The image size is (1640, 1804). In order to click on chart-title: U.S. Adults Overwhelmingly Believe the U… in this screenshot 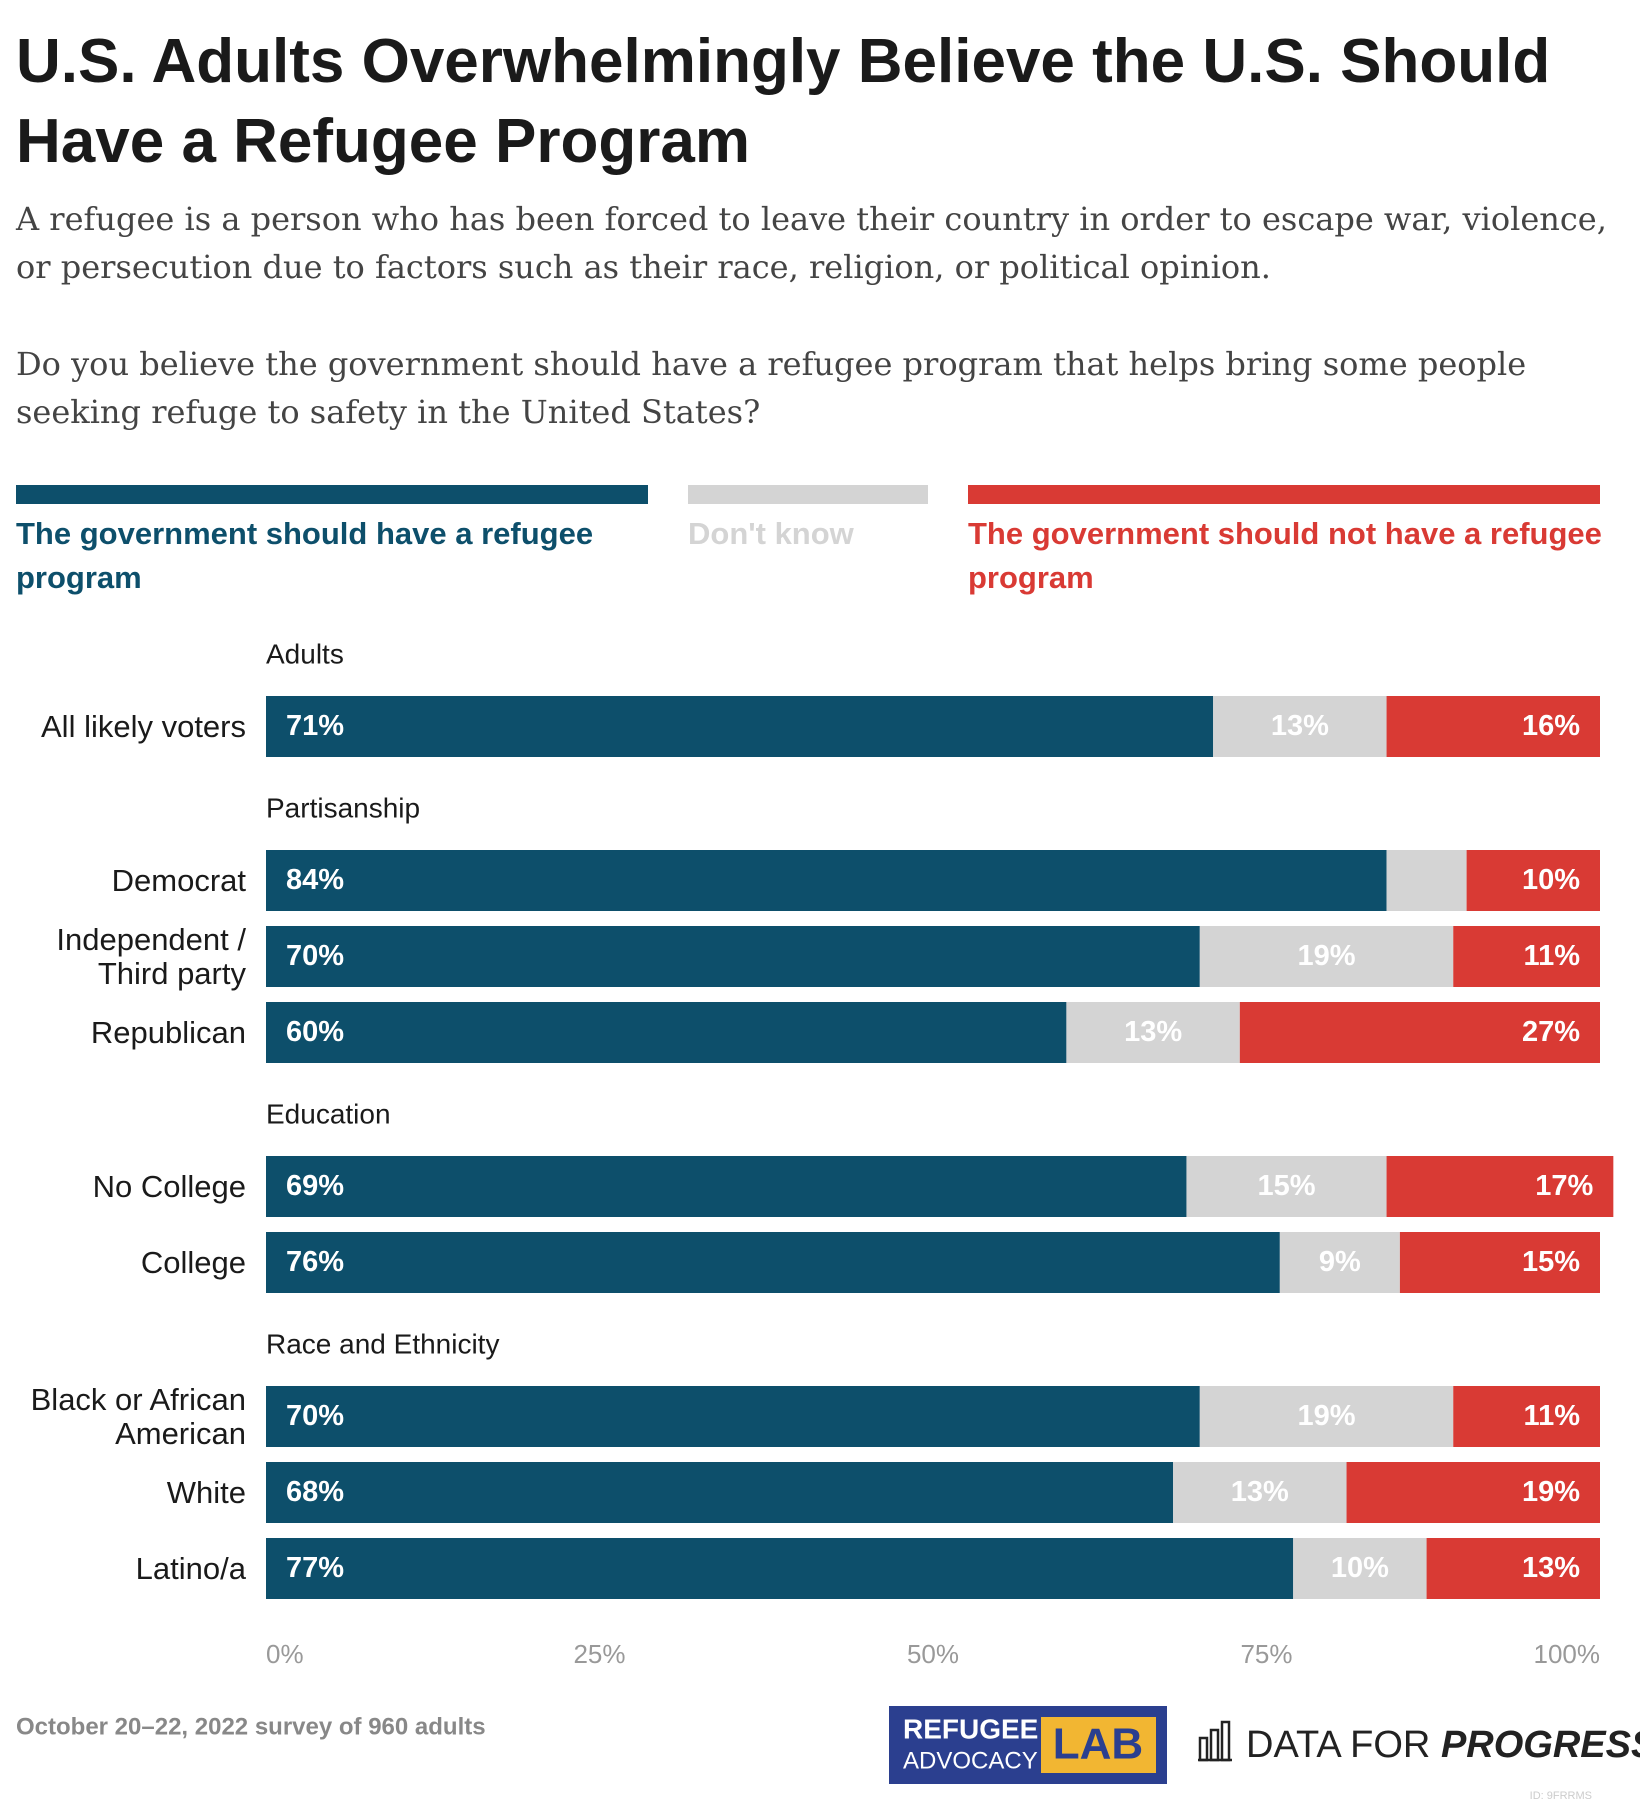, I will do `click(783, 101)`.